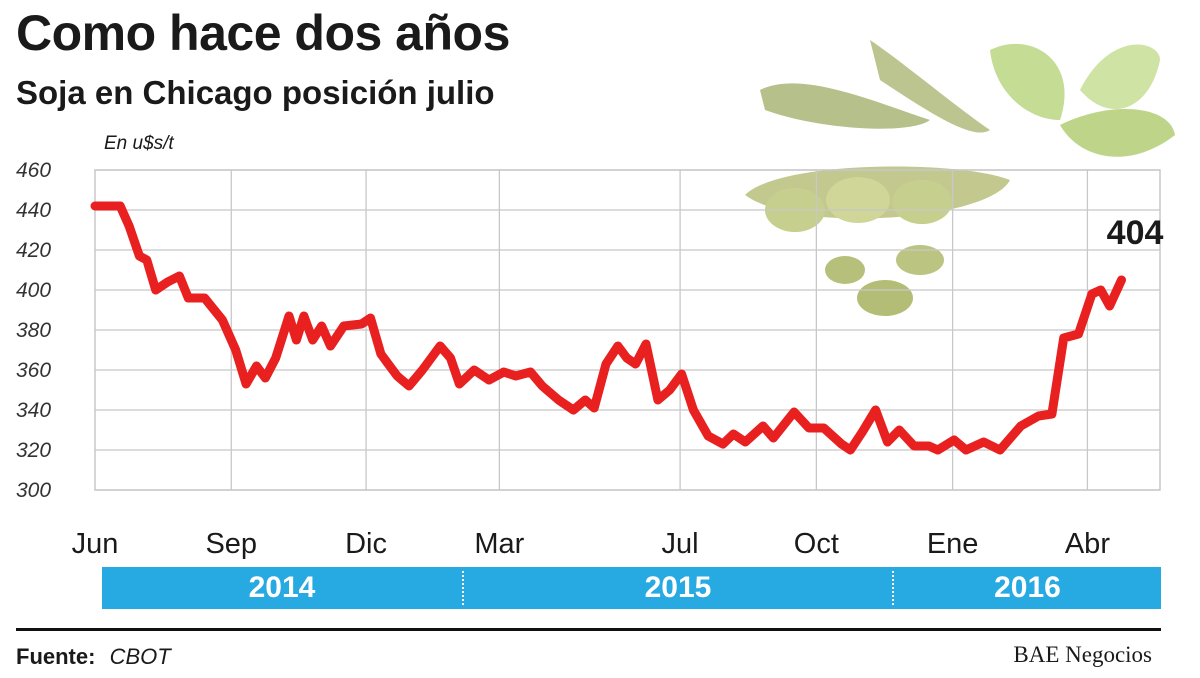 This screenshot has height=678, width=1200. I want to click on y-tick-label: 420, so click(33, 250).